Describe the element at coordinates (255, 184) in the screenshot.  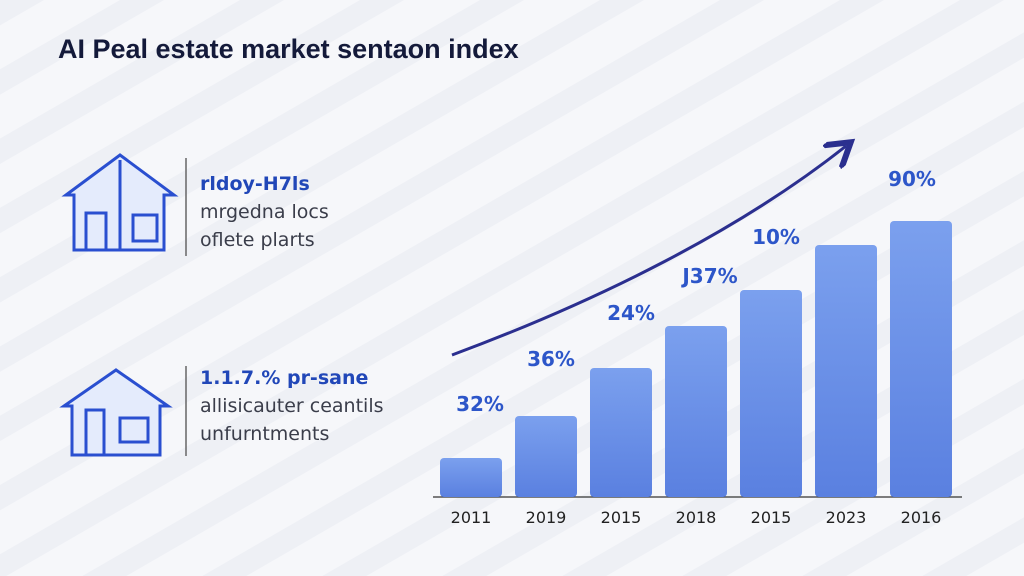
I see `item-heading: rldoy-H7ls` at that location.